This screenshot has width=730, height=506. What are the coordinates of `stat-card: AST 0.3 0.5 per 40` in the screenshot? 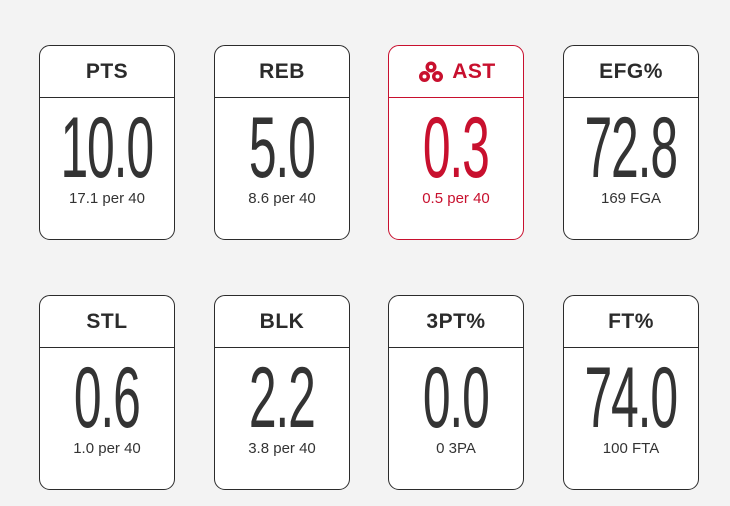 It's located at (456, 142).